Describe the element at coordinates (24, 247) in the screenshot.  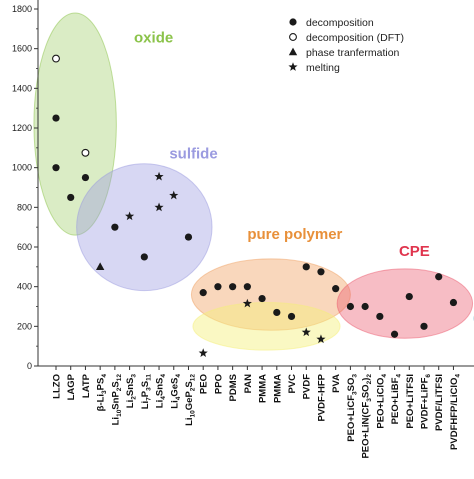
I see `y-tick-label: 600` at that location.